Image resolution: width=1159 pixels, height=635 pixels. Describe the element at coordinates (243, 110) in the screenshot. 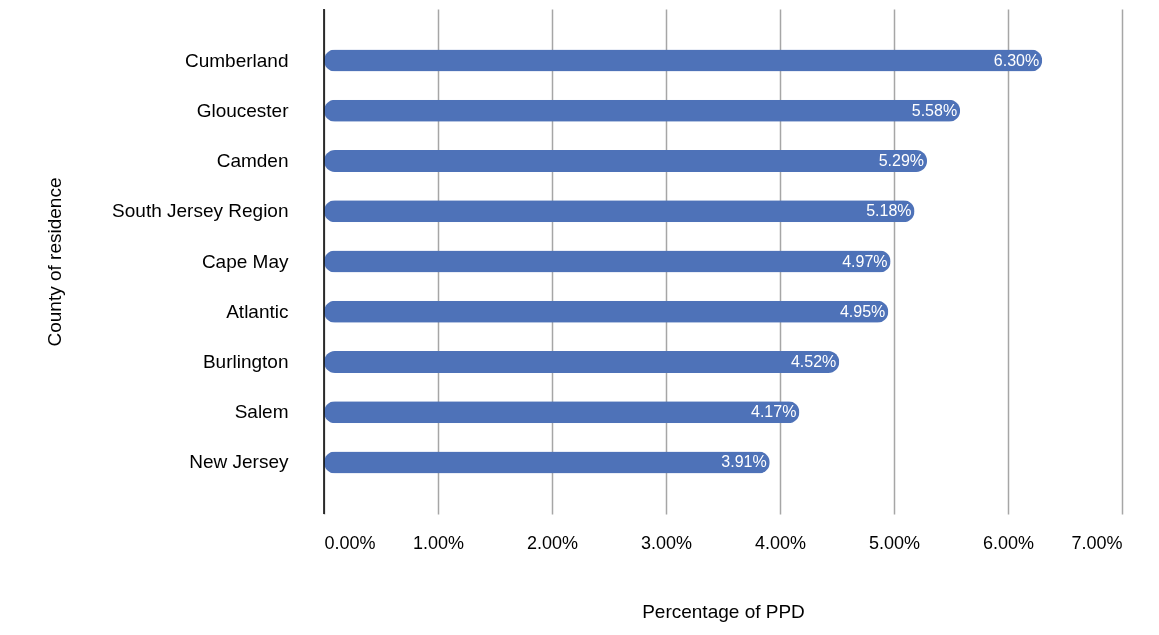

I see `y-tick-label: Gloucester` at that location.